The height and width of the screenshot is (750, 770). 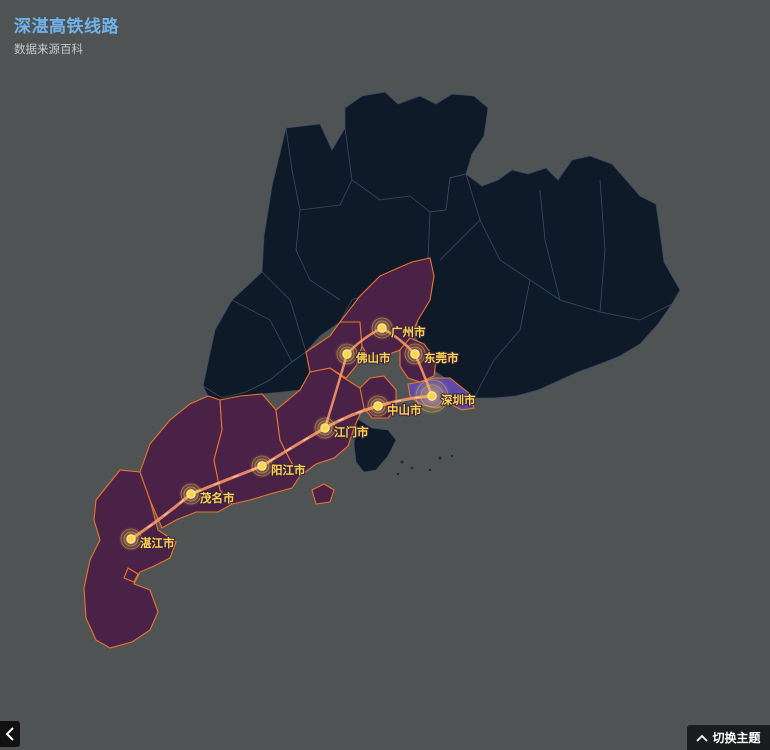 What do you see at coordinates (66, 27) in the screenshot?
I see `map-title: 深湛高铁线路` at bounding box center [66, 27].